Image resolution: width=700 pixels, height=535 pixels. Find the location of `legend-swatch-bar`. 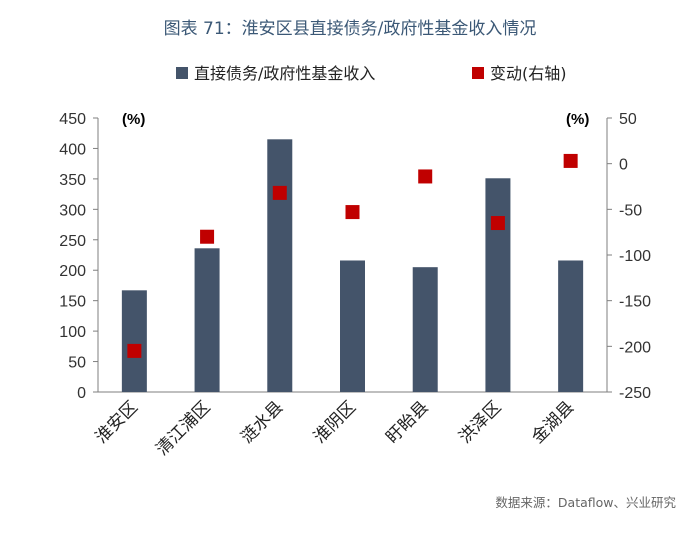

legend-swatch-bar is located at coordinates (182, 73).